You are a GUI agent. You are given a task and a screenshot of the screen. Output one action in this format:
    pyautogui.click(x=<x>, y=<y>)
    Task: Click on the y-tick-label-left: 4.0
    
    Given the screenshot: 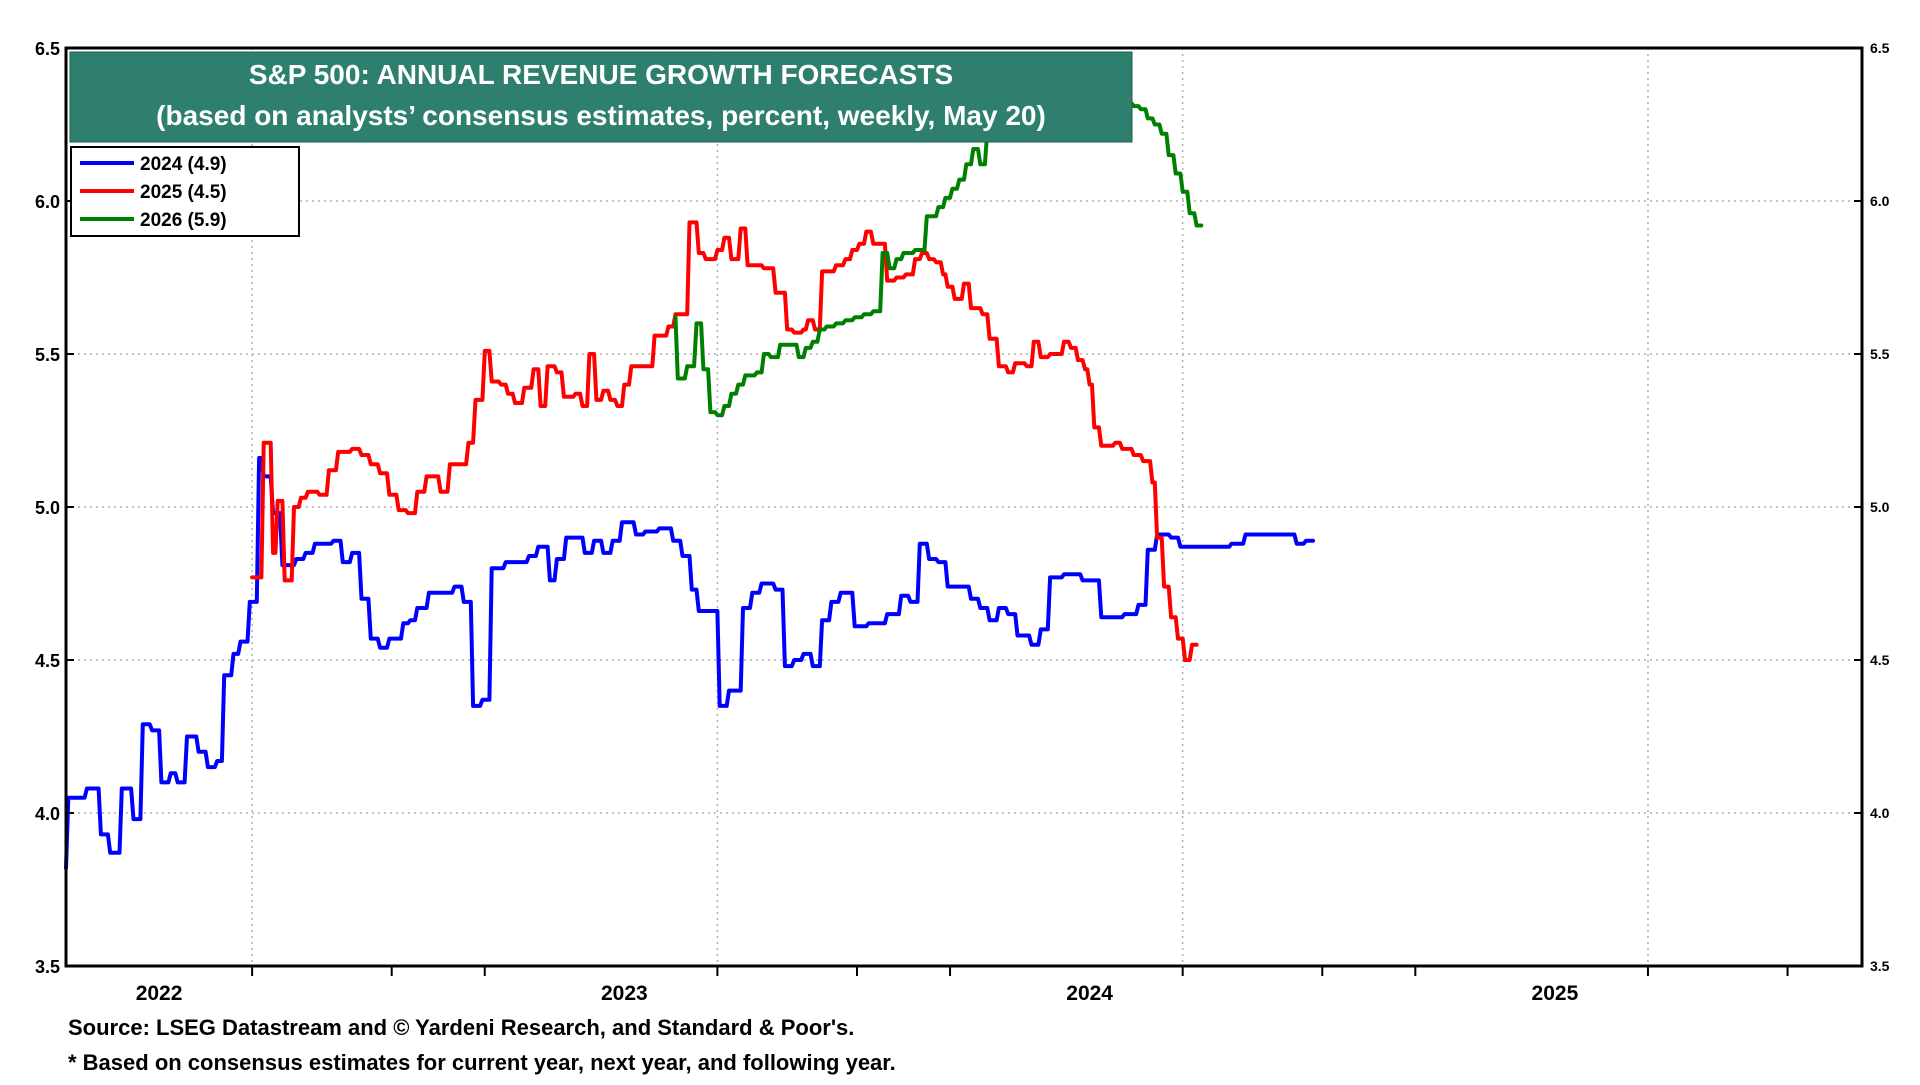 What is the action you would take?
    pyautogui.click(x=47, y=814)
    